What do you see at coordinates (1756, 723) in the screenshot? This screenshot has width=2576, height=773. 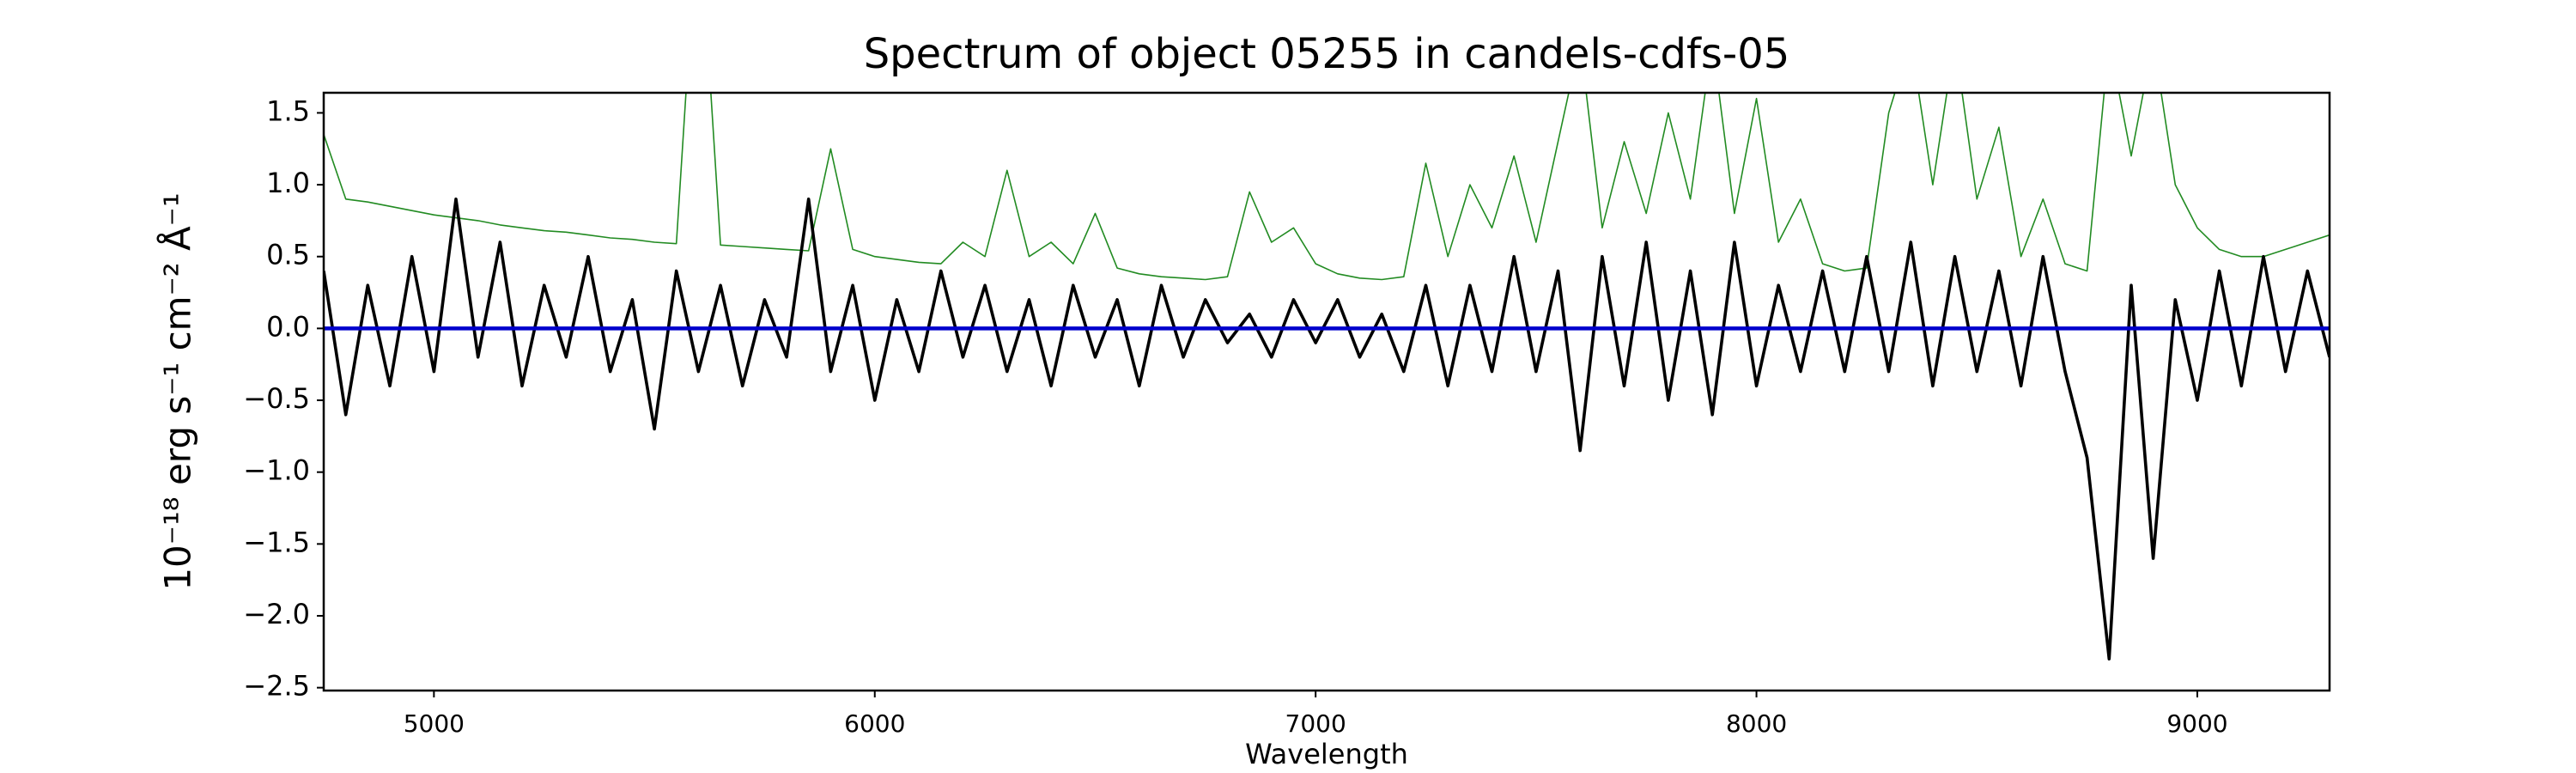 I see `x-tick-label: 8000` at bounding box center [1756, 723].